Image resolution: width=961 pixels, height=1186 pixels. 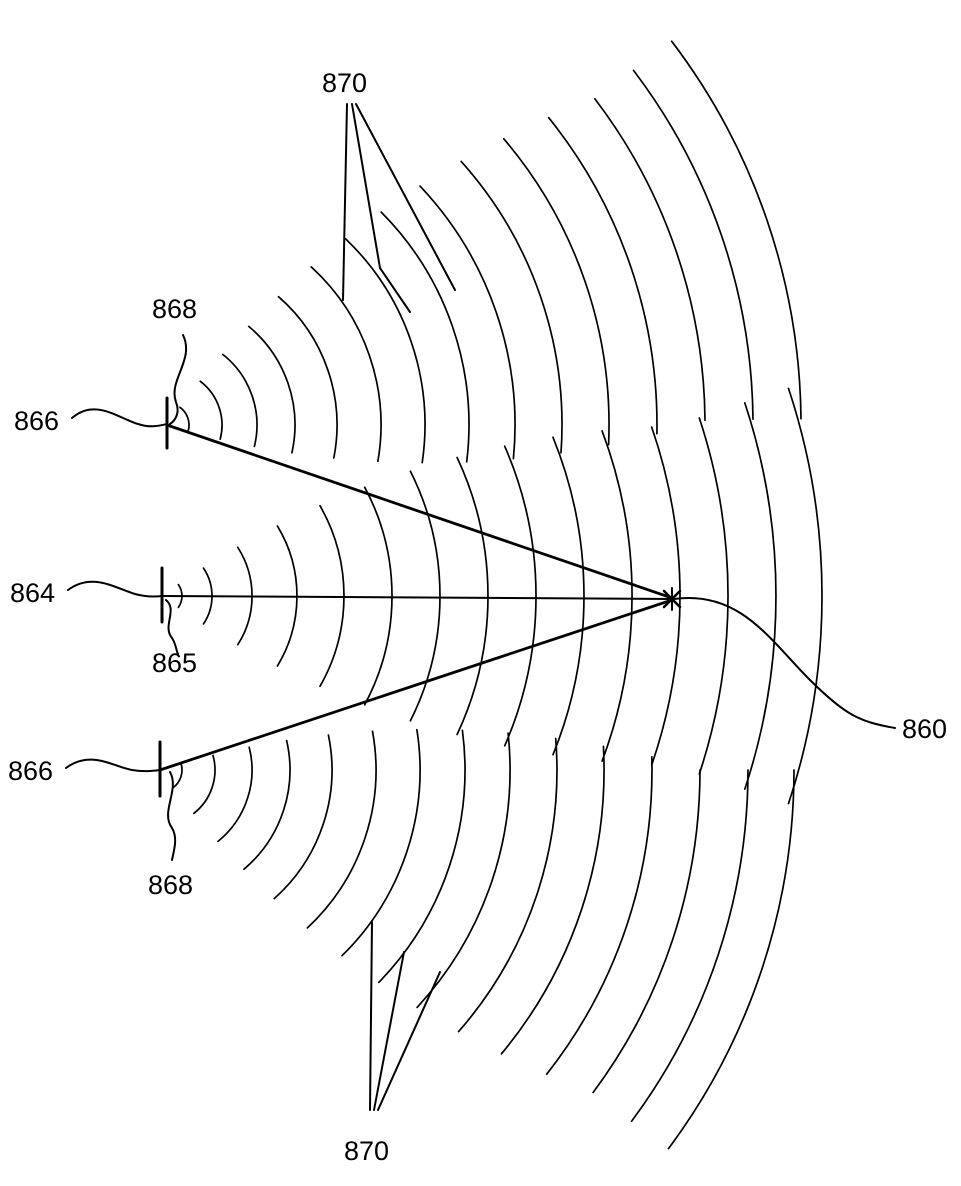 What do you see at coordinates (171, 816) in the screenshot?
I see `leader-868-lower` at bounding box center [171, 816].